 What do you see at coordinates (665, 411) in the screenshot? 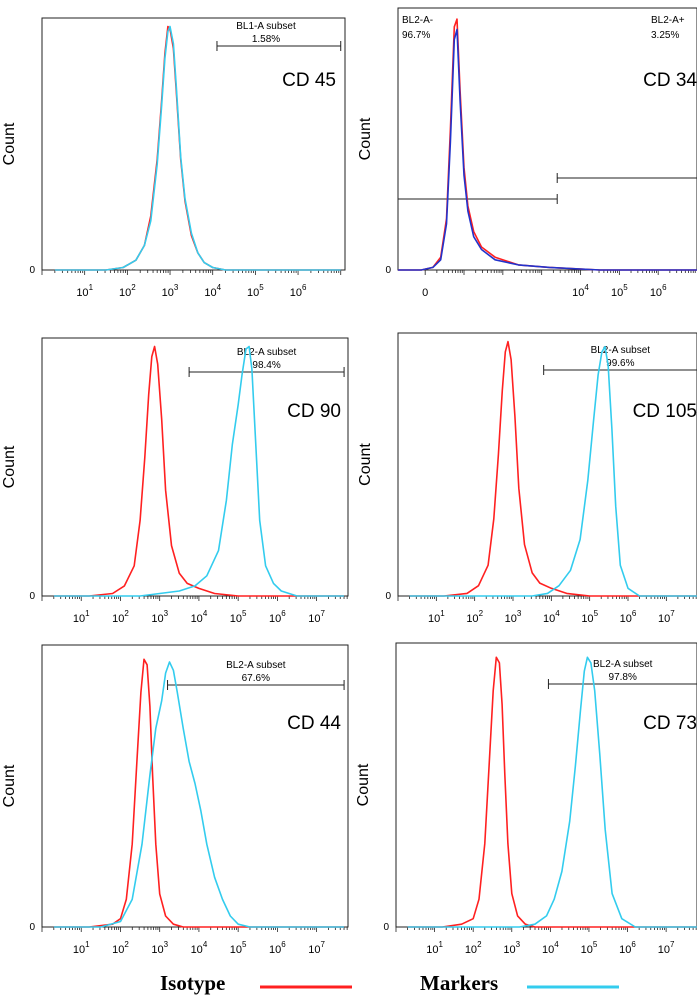
I see `marker-label: CD 105` at bounding box center [665, 411].